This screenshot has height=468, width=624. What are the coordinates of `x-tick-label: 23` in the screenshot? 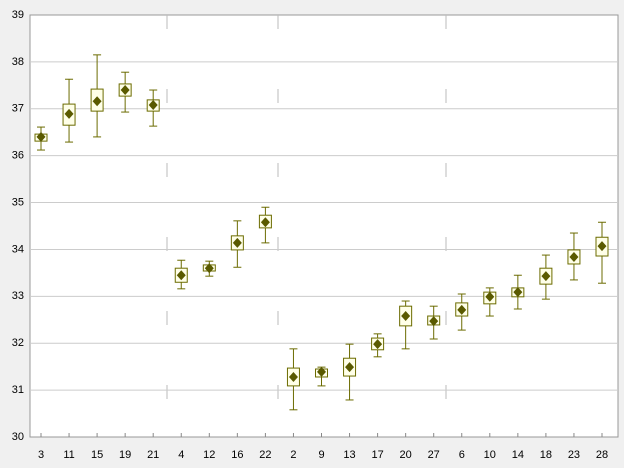 It's located at (574, 455).